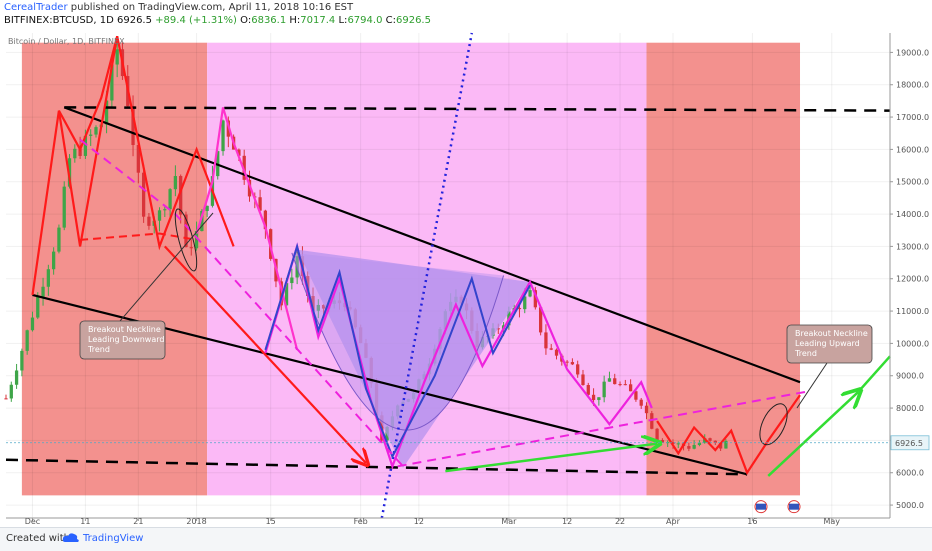  I want to click on open-value: 6836.1, so click(269, 20).